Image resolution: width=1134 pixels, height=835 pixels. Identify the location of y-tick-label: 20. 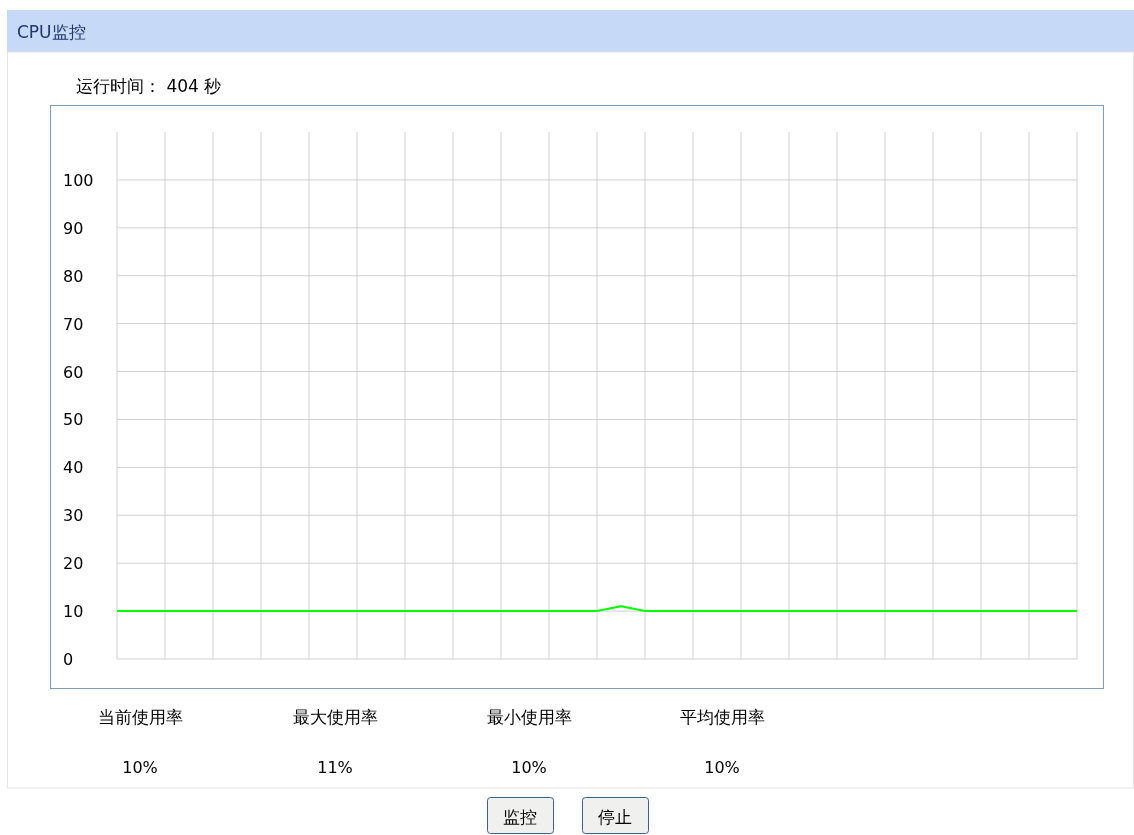
(73, 564).